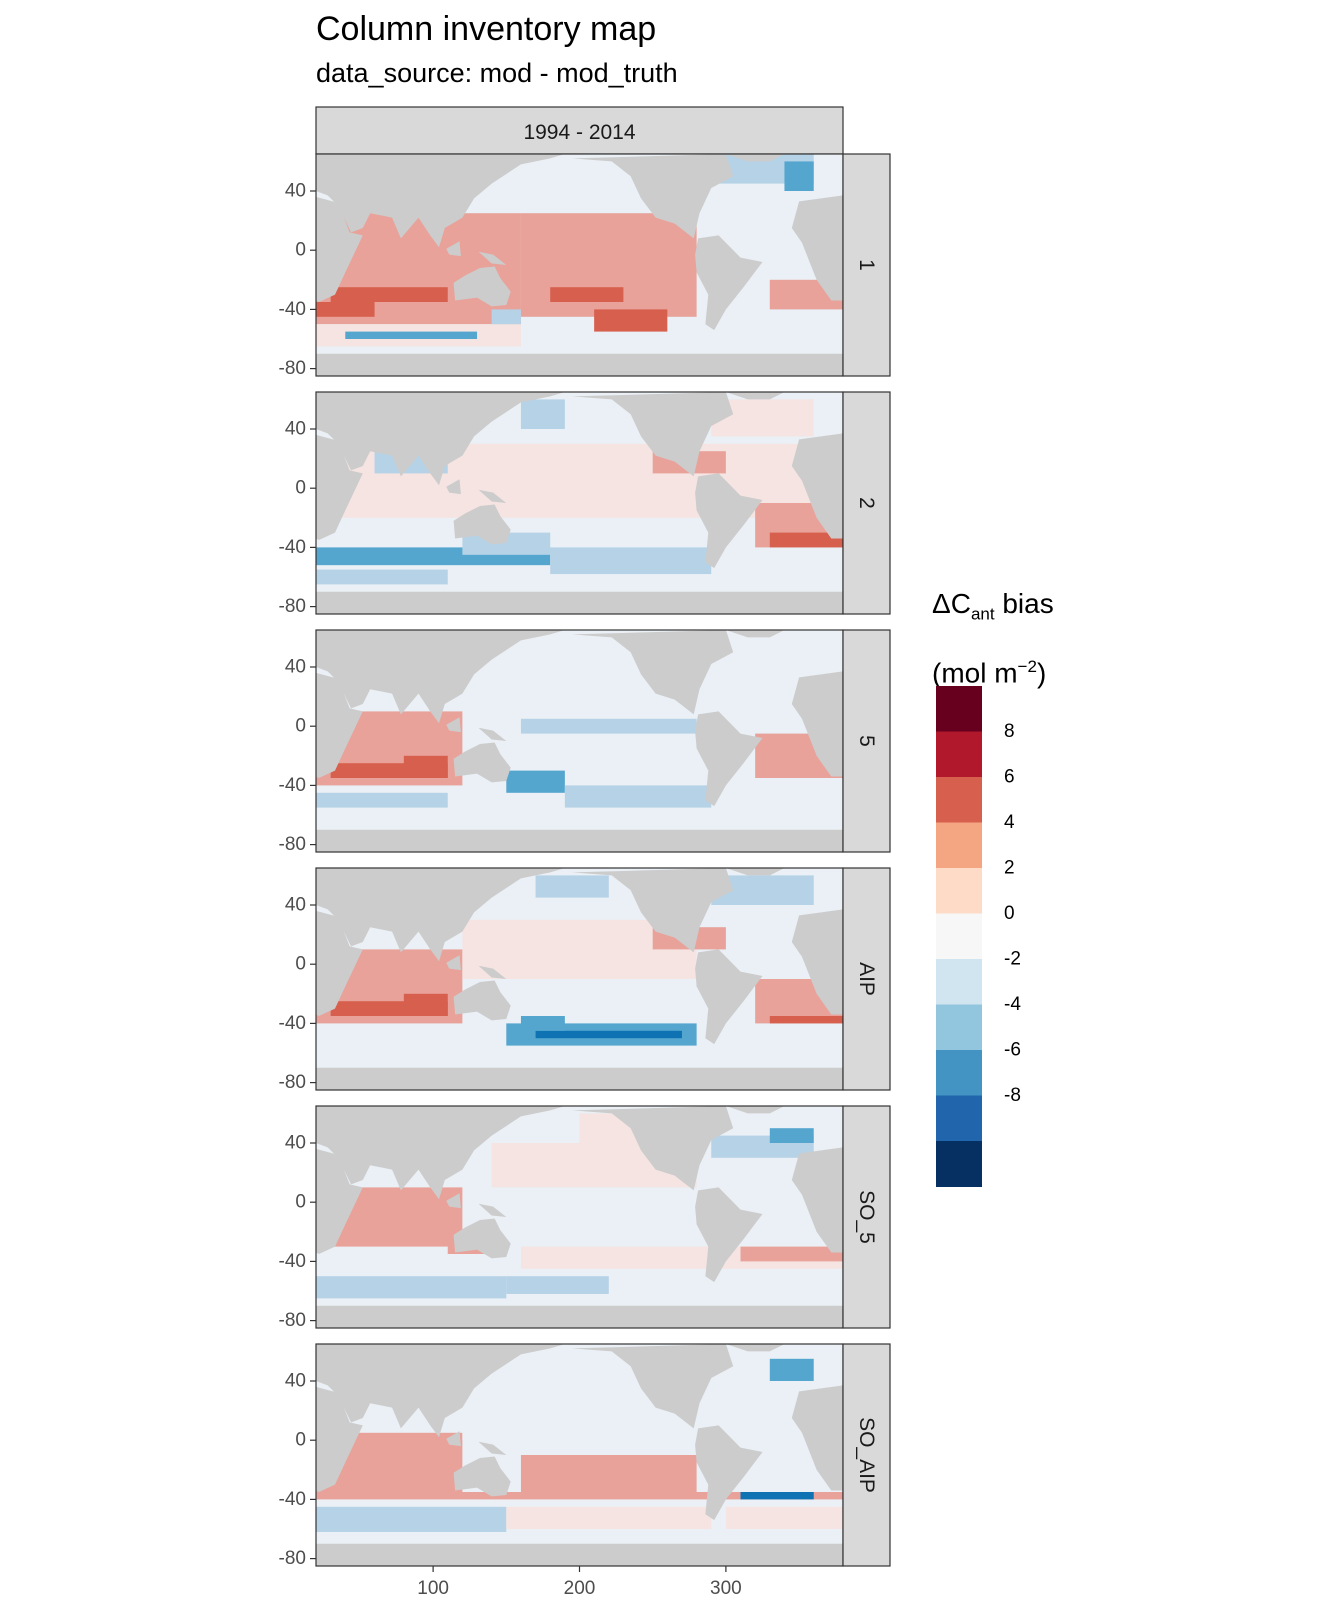 Image resolution: width=1344 pixels, height=1612 pixels. What do you see at coordinates (497, 73) in the screenshot?
I see `chart-subtitle: data_source: mod - mod_truth` at bounding box center [497, 73].